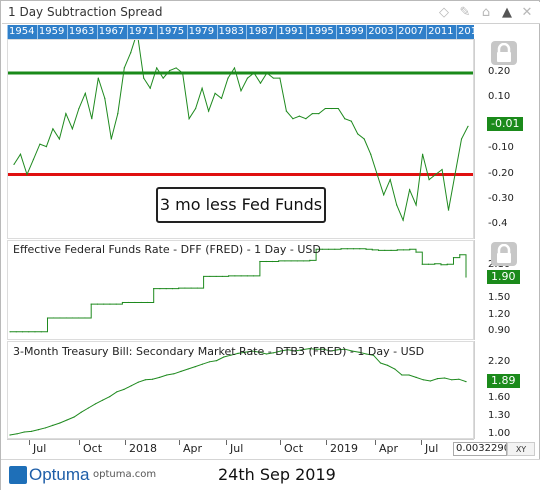 This screenshot has height=490, width=540. What do you see at coordinates (507, 12) in the screenshot?
I see `up-arrow-icon: ▲` at bounding box center [507, 12].